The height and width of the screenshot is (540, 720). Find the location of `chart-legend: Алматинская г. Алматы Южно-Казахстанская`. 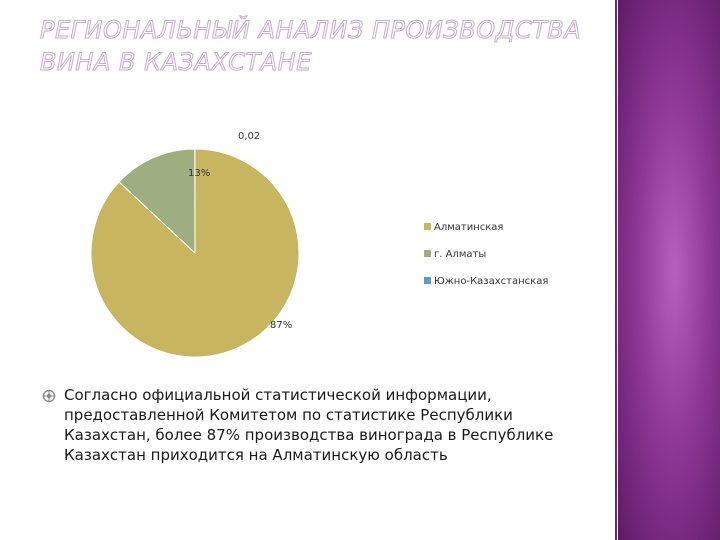

chart-legend: Алматинская г. Алматы Южно-Казахстанская is located at coordinates (486, 254).